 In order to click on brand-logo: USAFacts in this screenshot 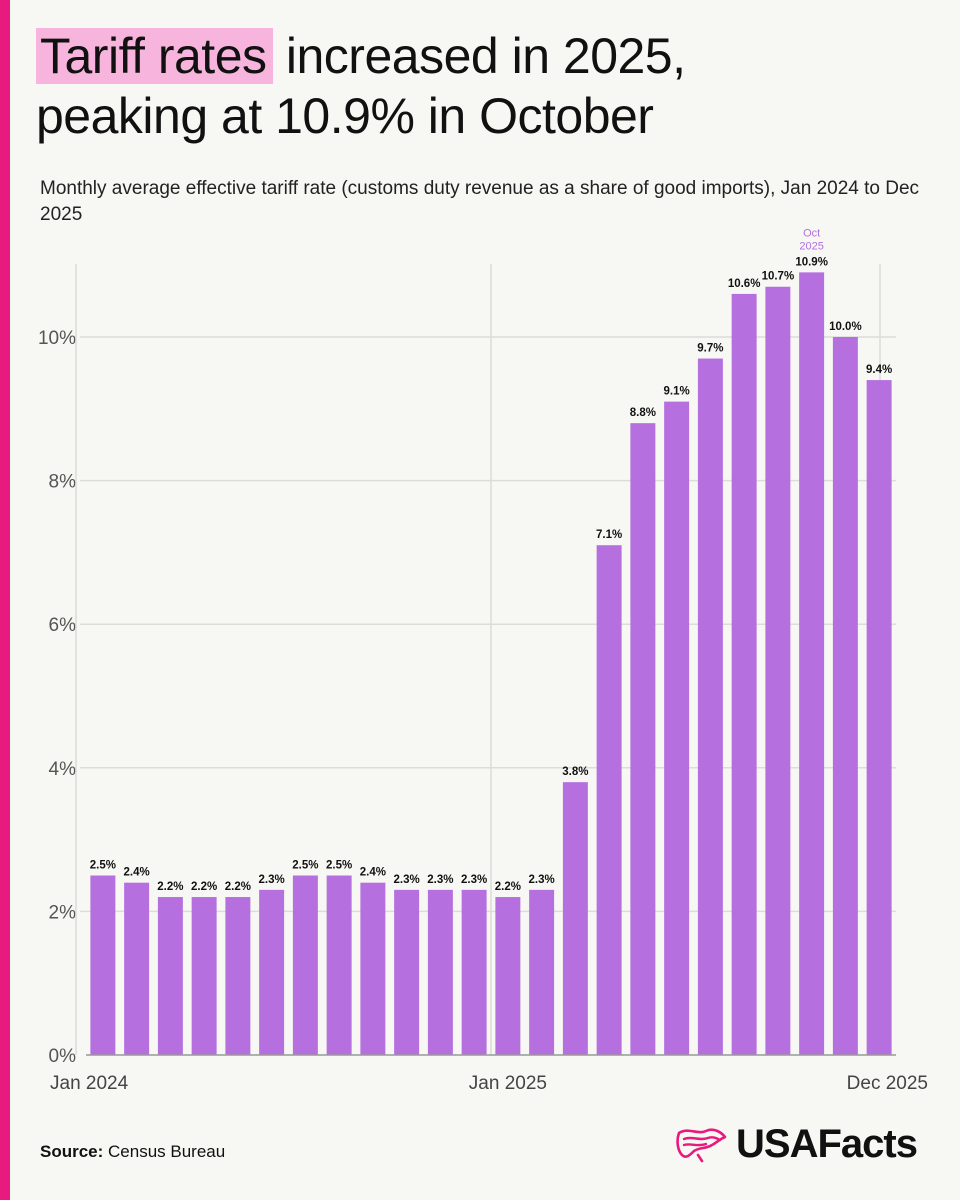, I will do `click(797, 1144)`.